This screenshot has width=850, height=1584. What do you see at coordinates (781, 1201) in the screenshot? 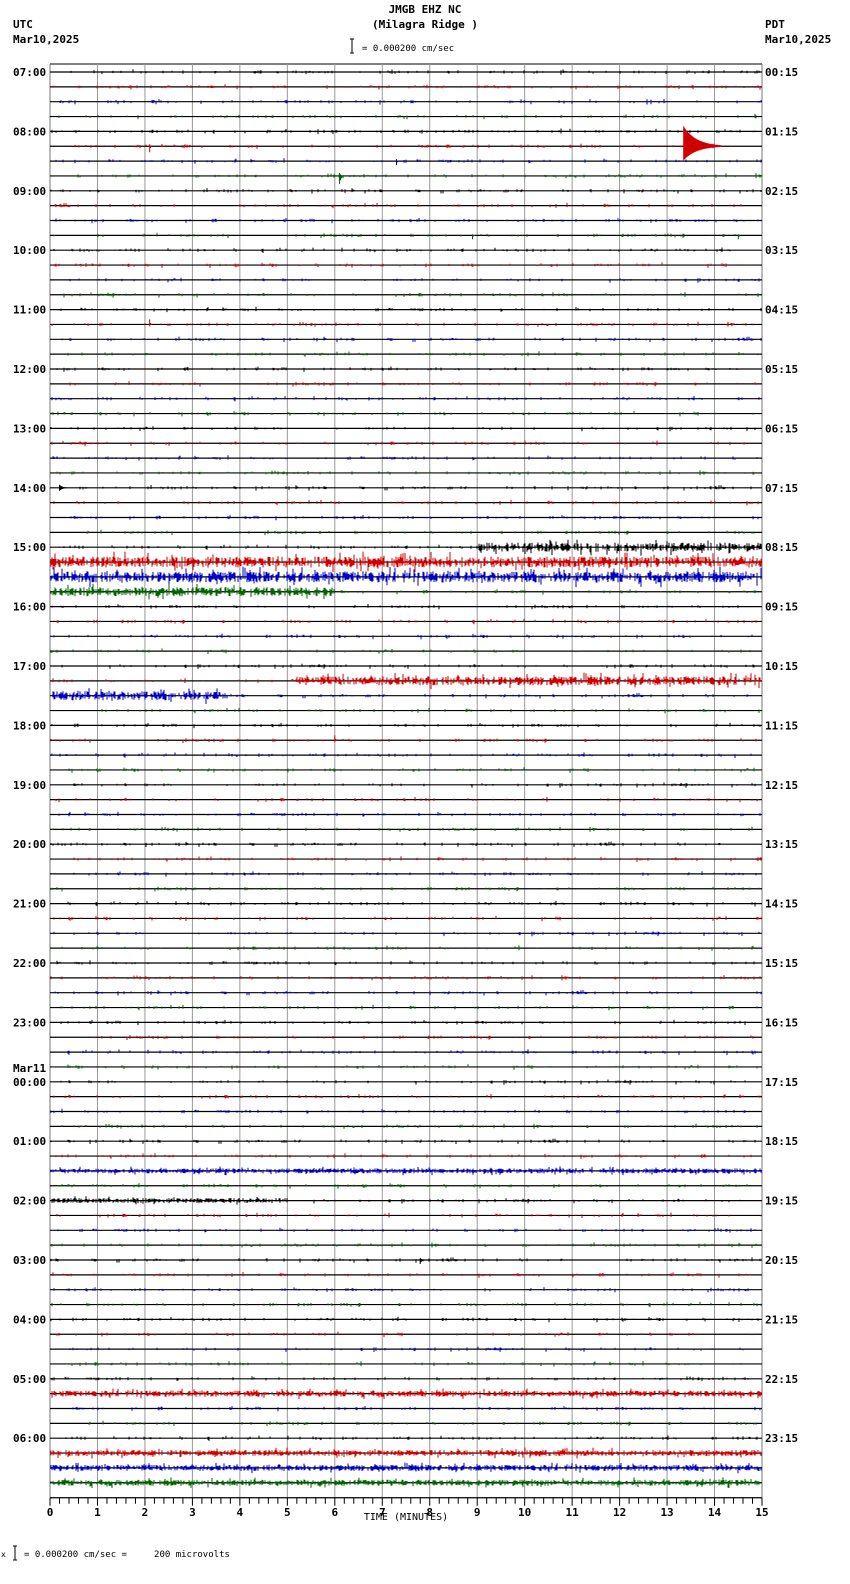
I see `pdt-hour-label: 19:15` at bounding box center [781, 1201].